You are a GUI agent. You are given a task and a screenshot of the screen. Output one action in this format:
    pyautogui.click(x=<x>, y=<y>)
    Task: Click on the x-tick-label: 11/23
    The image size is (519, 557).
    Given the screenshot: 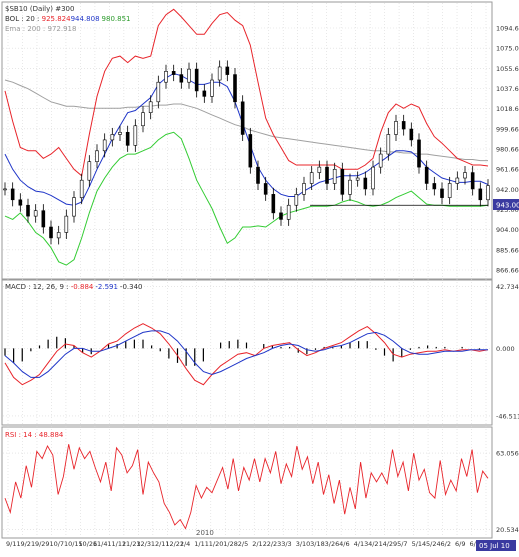 What is the action you would take?
    pyautogui.click(x=131, y=544)
    